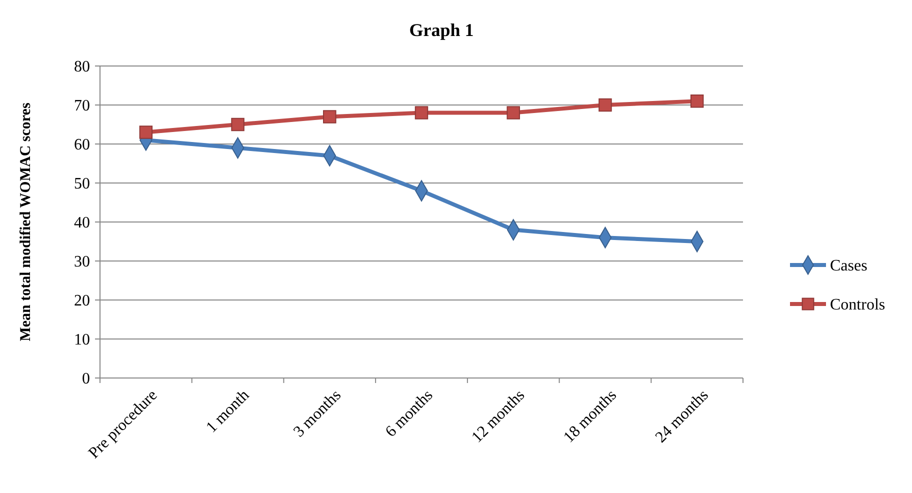 The width and height of the screenshot is (912, 493). Describe the element at coordinates (82, 184) in the screenshot. I see `y-tick-label: 50` at that location.